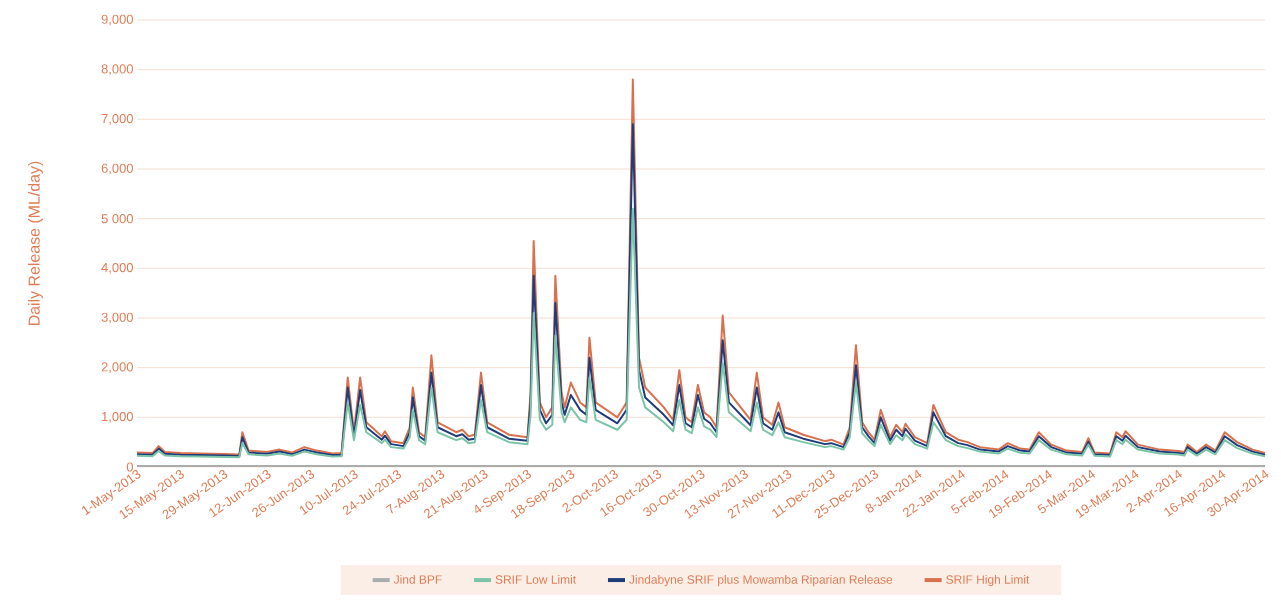 The image size is (1281, 603). I want to click on y-tick-label: 0, so click(129, 467).